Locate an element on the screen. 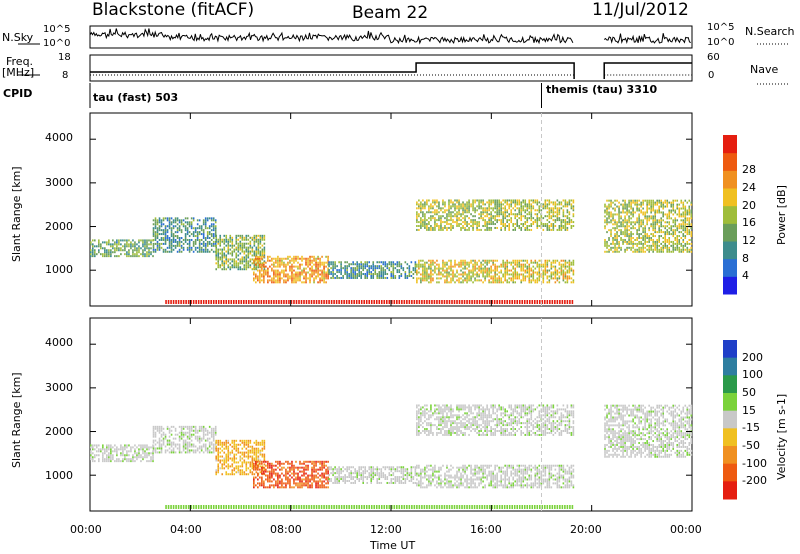  xtick-label: 08:00 is located at coordinates (286, 529).